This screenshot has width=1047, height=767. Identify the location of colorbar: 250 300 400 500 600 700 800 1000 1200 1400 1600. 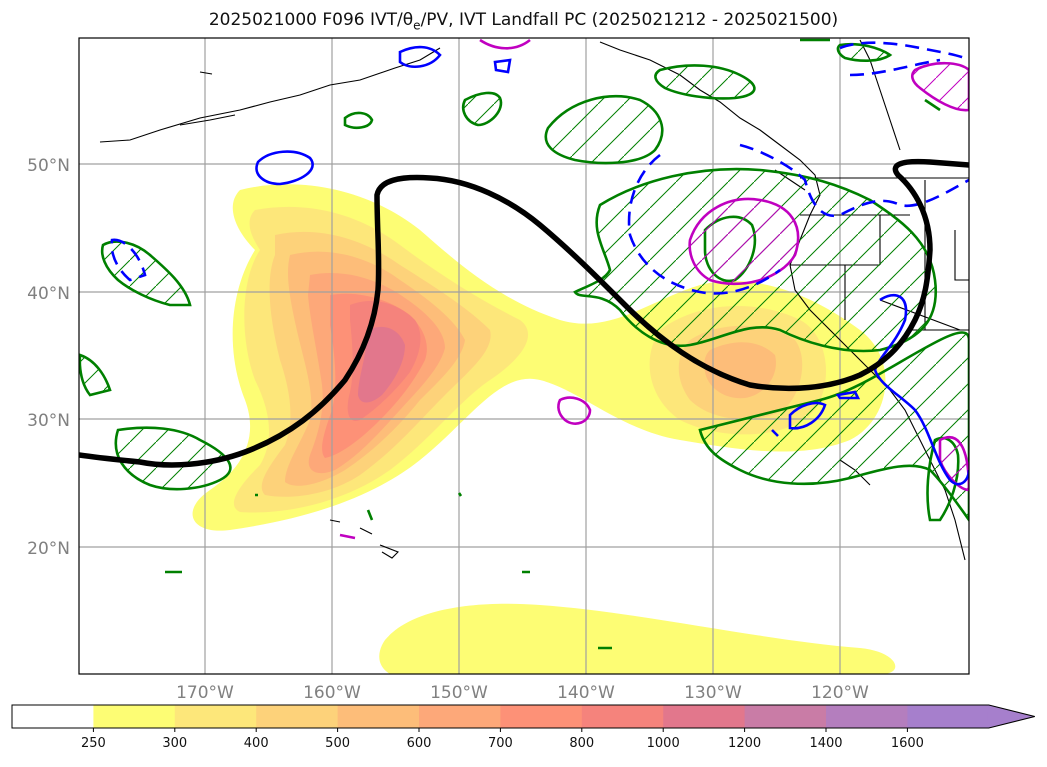
(523, 727).